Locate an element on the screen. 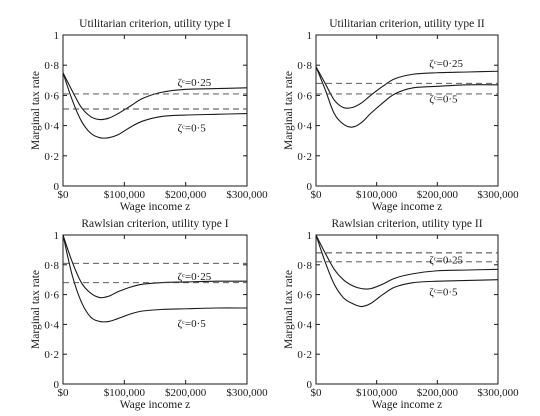  chart-title: Utilitarian criterion, utility type II is located at coordinates (407, 24).